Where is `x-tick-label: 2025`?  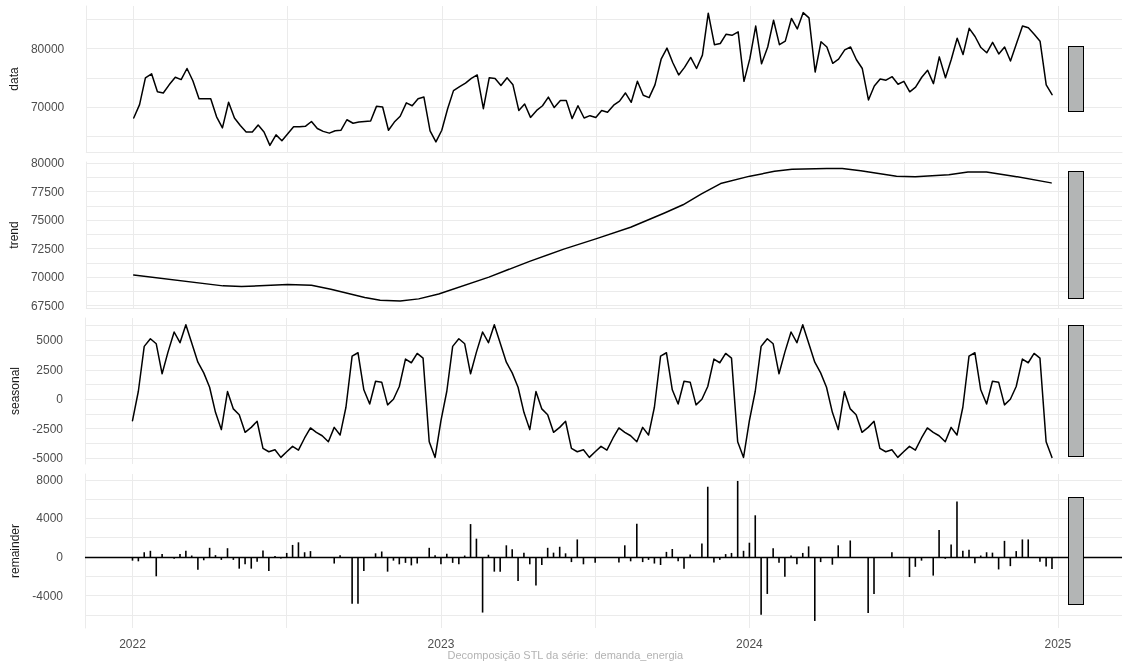
x-tick-label: 2025 is located at coordinates (1058, 644).